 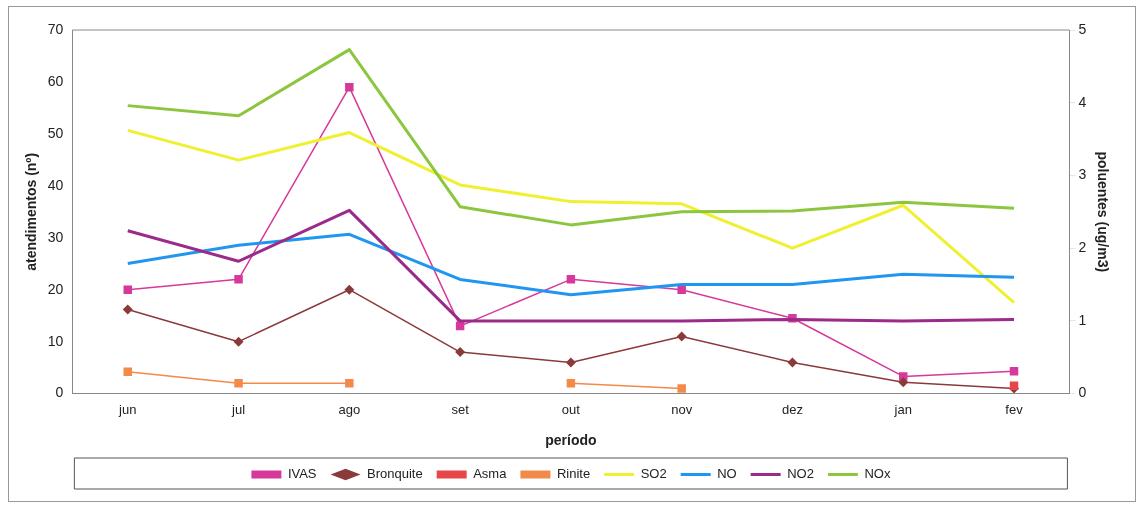 I want to click on legend-label: NOx, so click(x=877, y=474).